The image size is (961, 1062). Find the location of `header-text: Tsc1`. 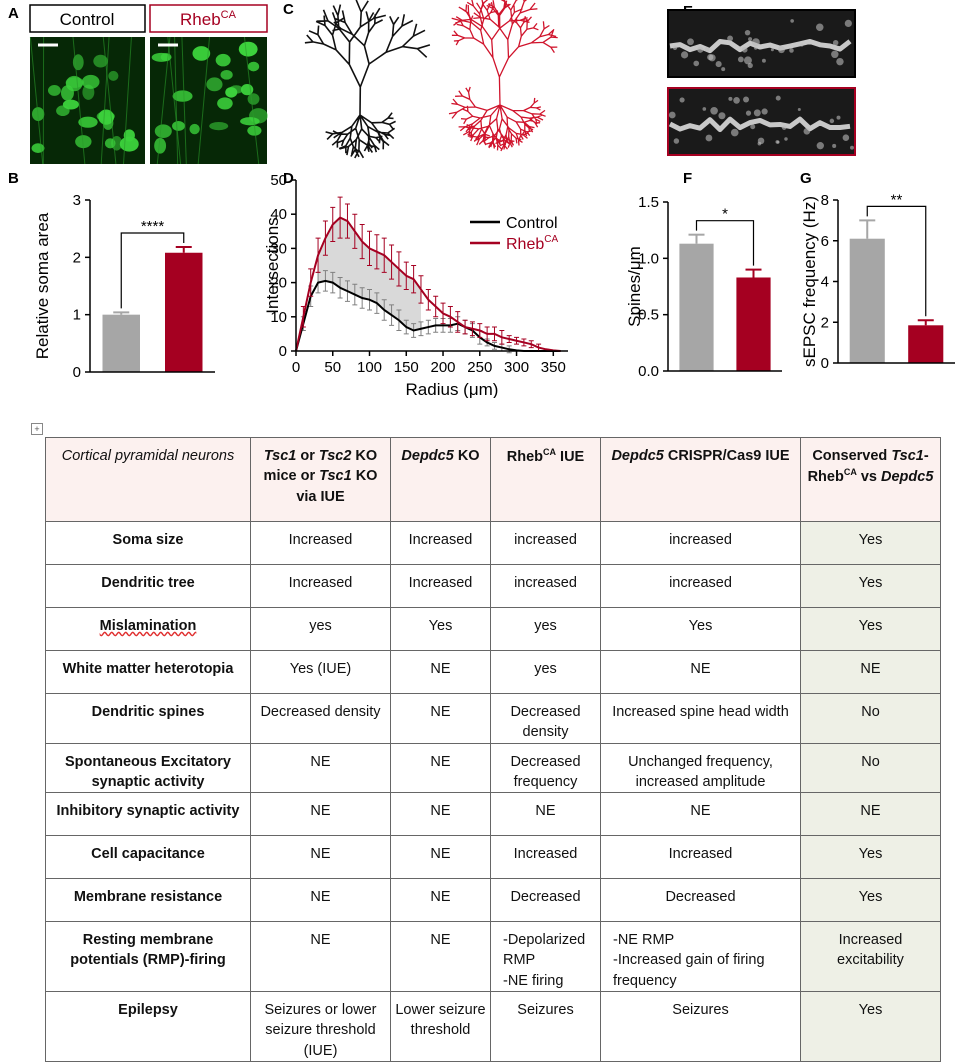

header-text: Tsc1 is located at coordinates (335, 476).